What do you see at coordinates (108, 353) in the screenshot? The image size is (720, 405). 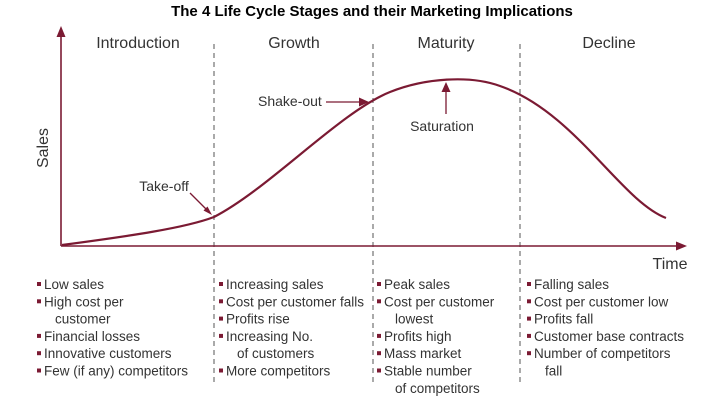 I see `bullet-item-text: Innovative customers` at bounding box center [108, 353].